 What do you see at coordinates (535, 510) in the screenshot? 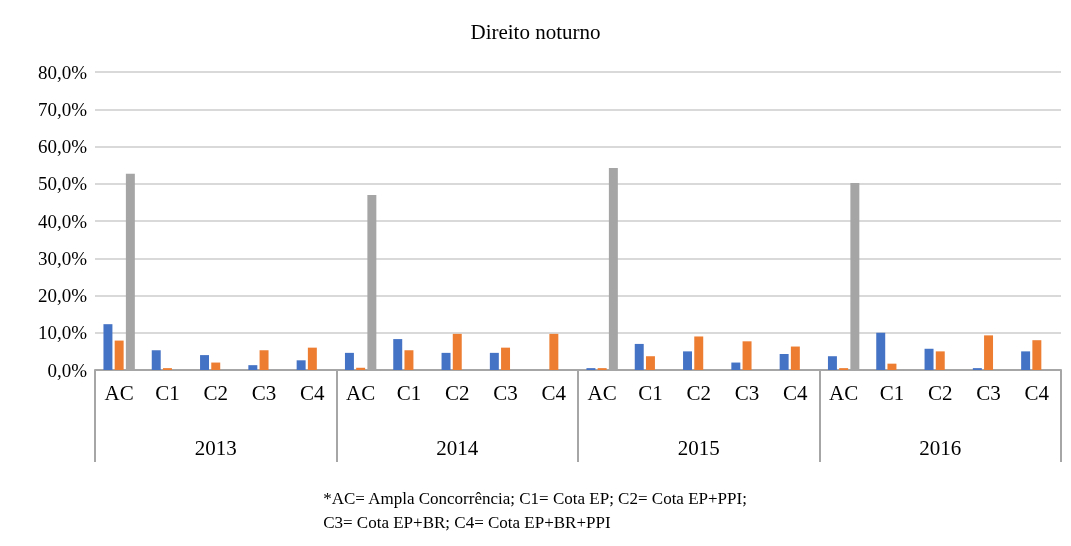
I see `text: *AC= Ampla Concorrência; C1= Cota EP; C2= Cota EP+PPI; C3= Cota EP+BR; C4= Cota EP+BR+PPI` at bounding box center [535, 510].